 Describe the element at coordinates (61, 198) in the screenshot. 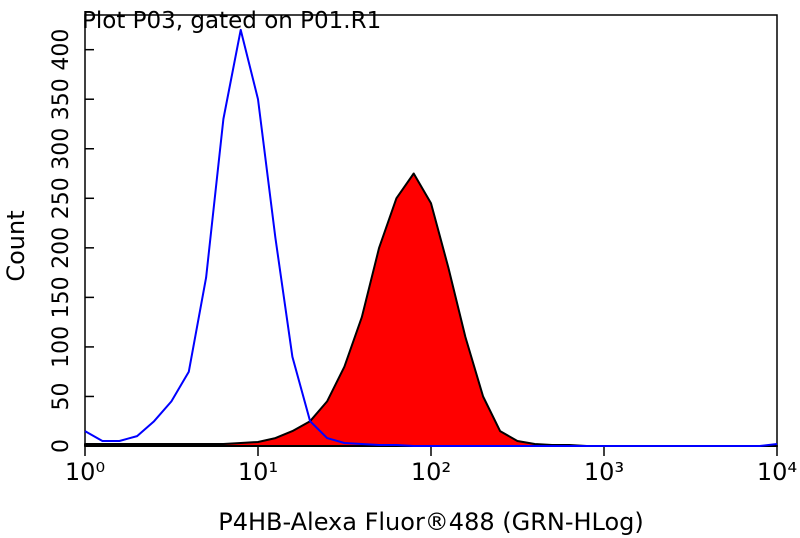

I see `y-tick-label: 250` at that location.